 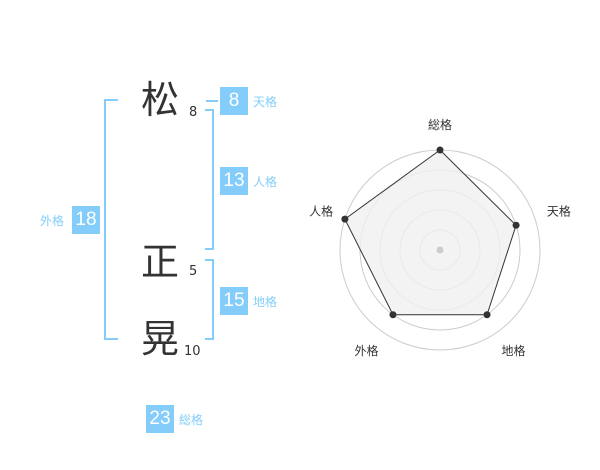 What do you see at coordinates (513, 350) in the screenshot?
I see `radar-axis-label: 地格` at bounding box center [513, 350].